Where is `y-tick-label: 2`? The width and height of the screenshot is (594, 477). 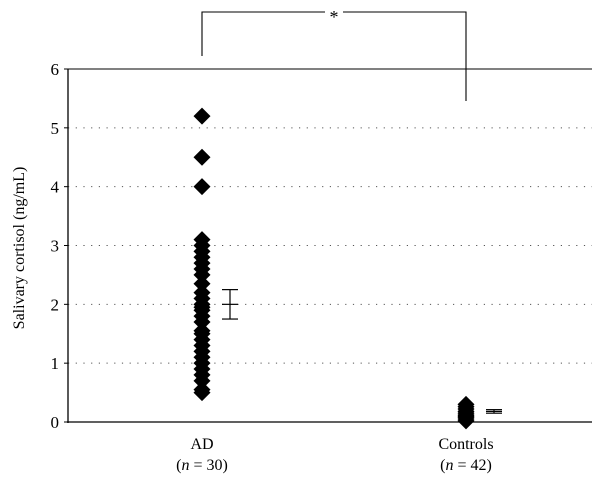 y-tick-label: 2 is located at coordinates (55, 304).